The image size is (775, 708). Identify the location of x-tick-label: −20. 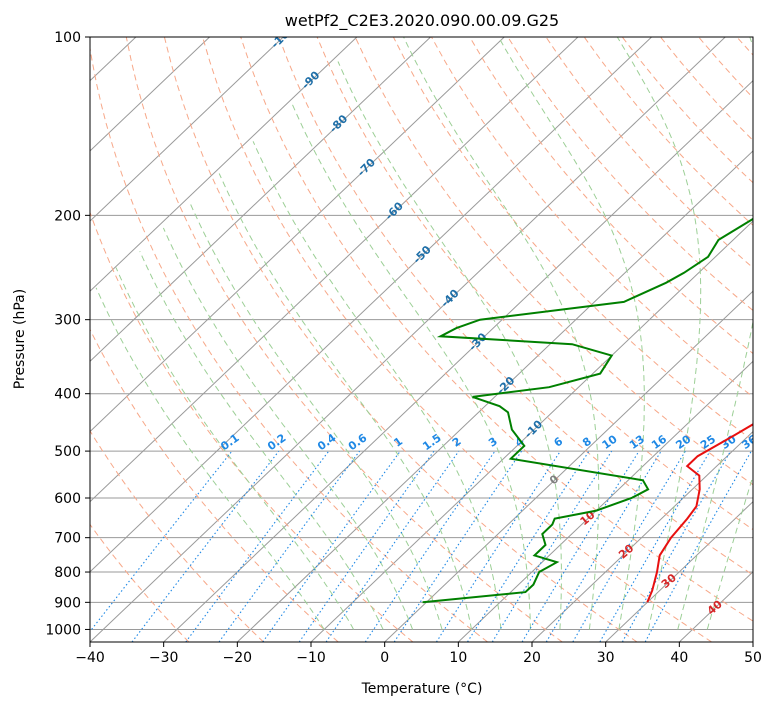
(238, 658).